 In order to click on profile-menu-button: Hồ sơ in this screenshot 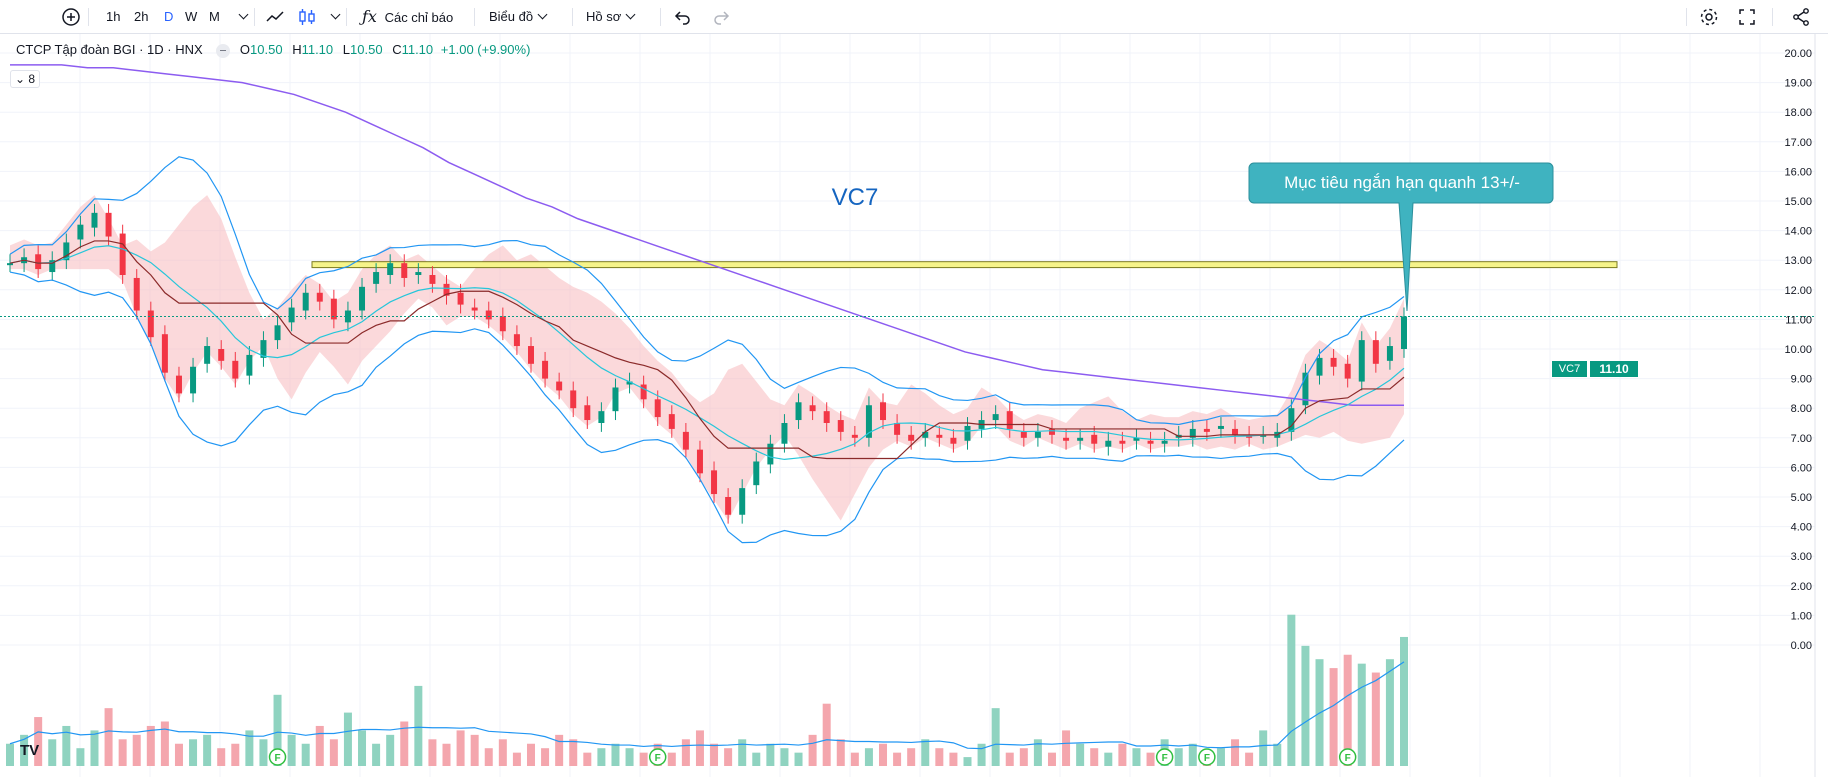, I will do `click(611, 17)`.